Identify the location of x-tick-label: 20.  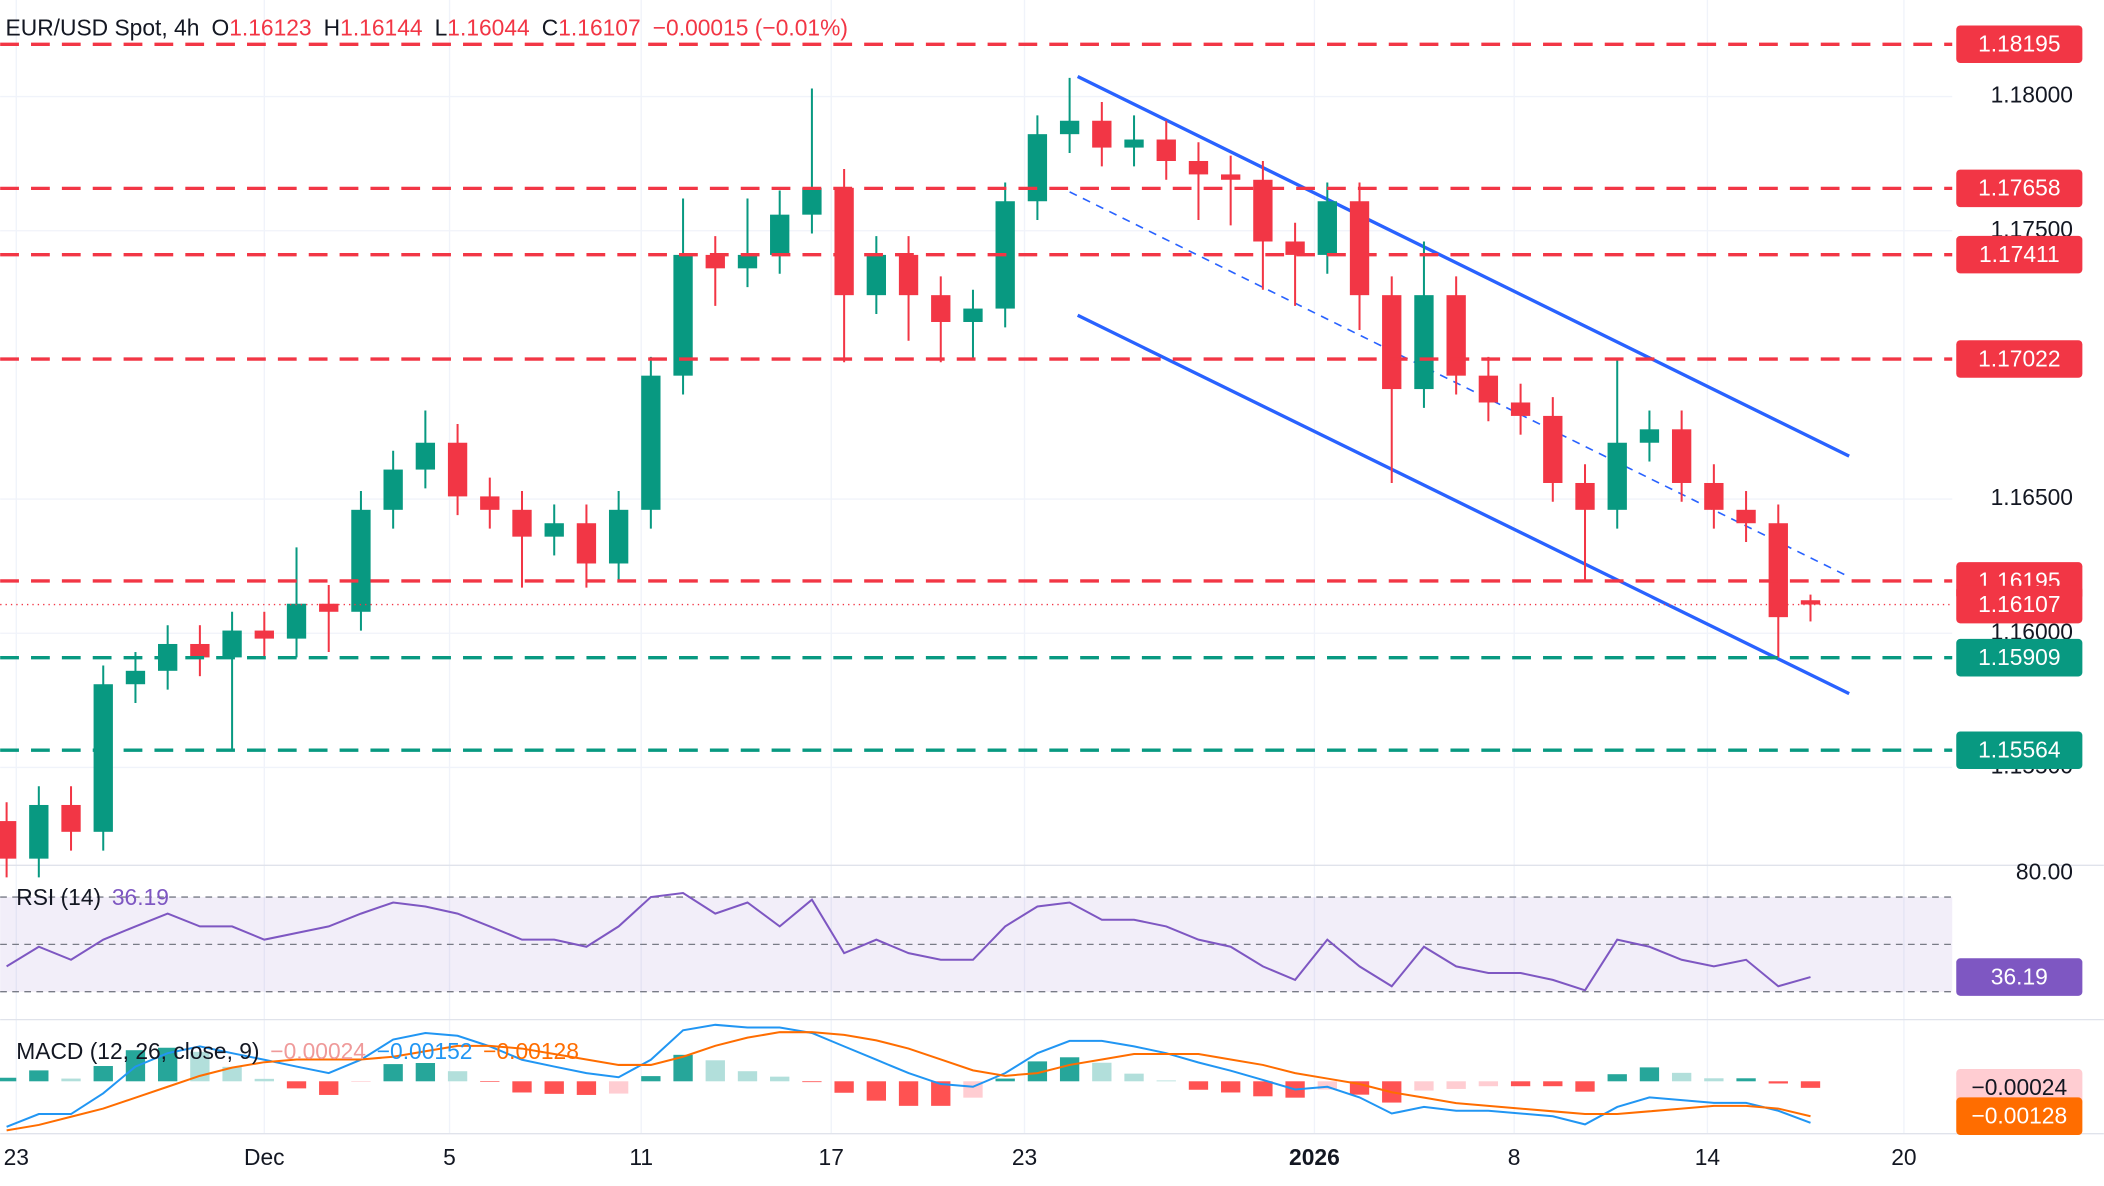
(1903, 1157).